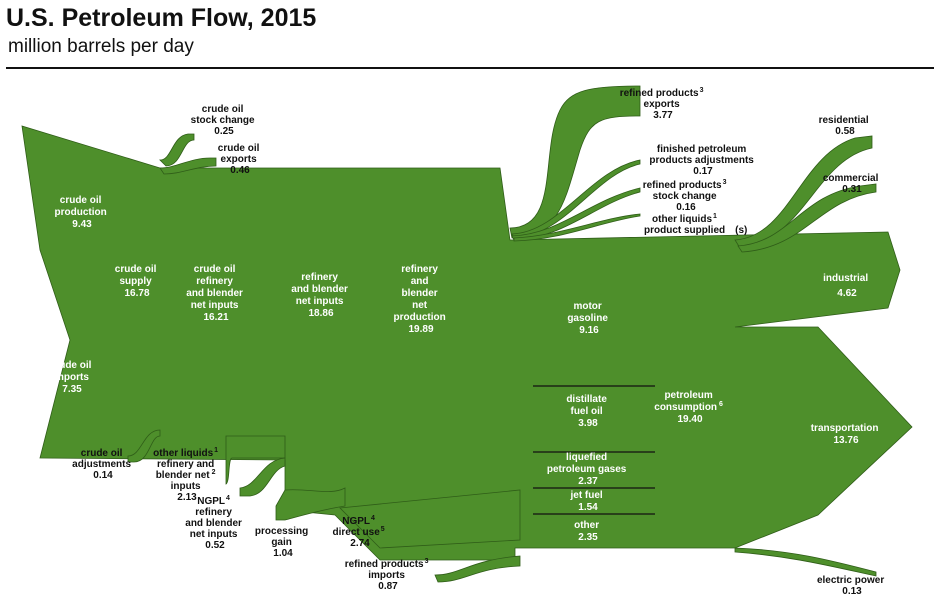 This screenshot has height=602, width=941. What do you see at coordinates (477, 569) in the screenshot?
I see `flow-refined-imports` at bounding box center [477, 569].